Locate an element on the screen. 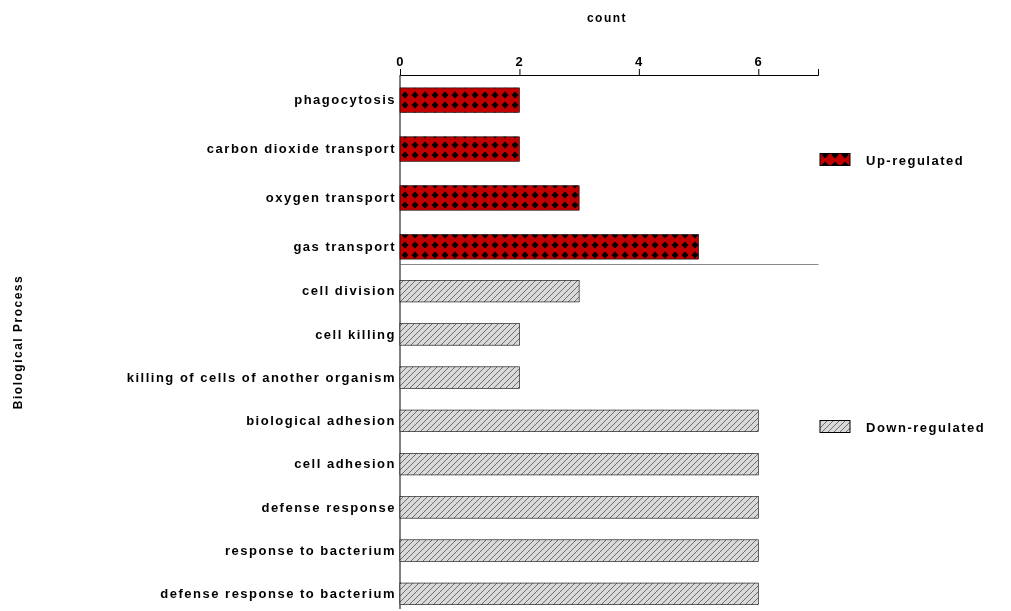 Image resolution: width=1011 pixels, height=611 pixels. y-tick-label: phagocytosis is located at coordinates (345, 100).